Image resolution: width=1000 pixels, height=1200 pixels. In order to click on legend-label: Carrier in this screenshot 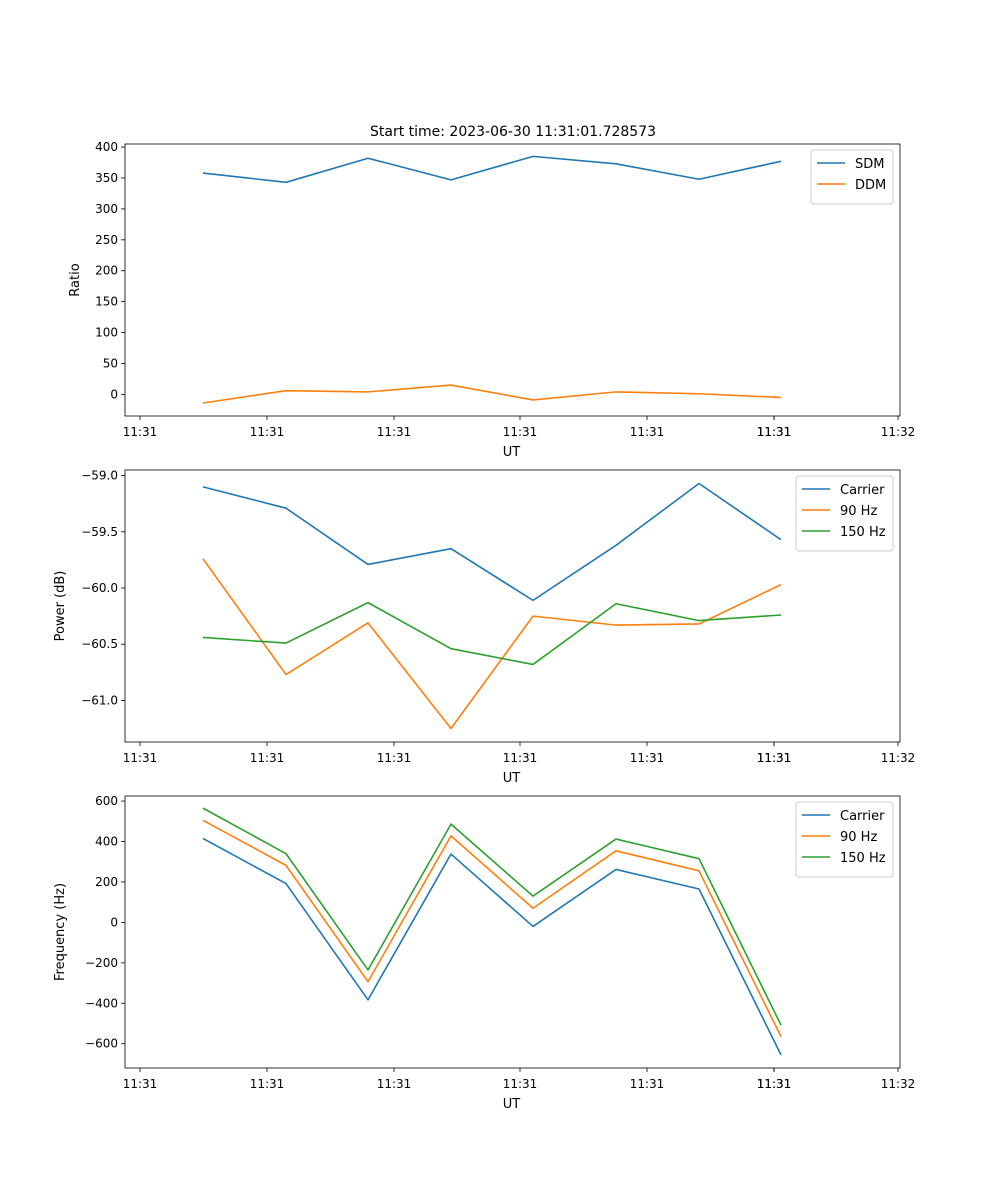, I will do `click(862, 816)`.